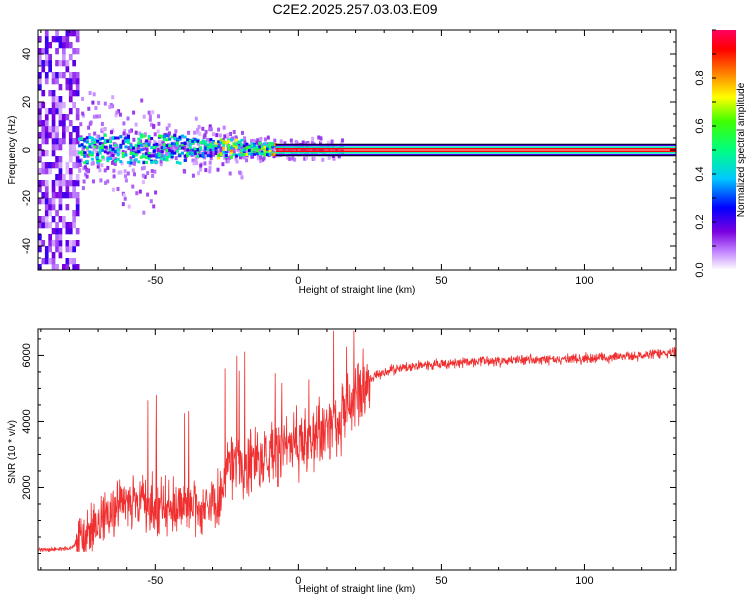 This screenshot has height=600, width=750. I want to click on x-tick-label: 100, so click(584, 581).